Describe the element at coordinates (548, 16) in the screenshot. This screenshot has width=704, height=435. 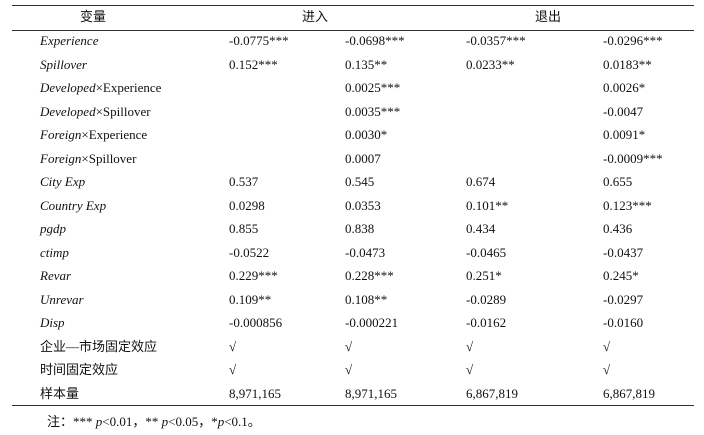
I see `header-cell: 退出` at that location.